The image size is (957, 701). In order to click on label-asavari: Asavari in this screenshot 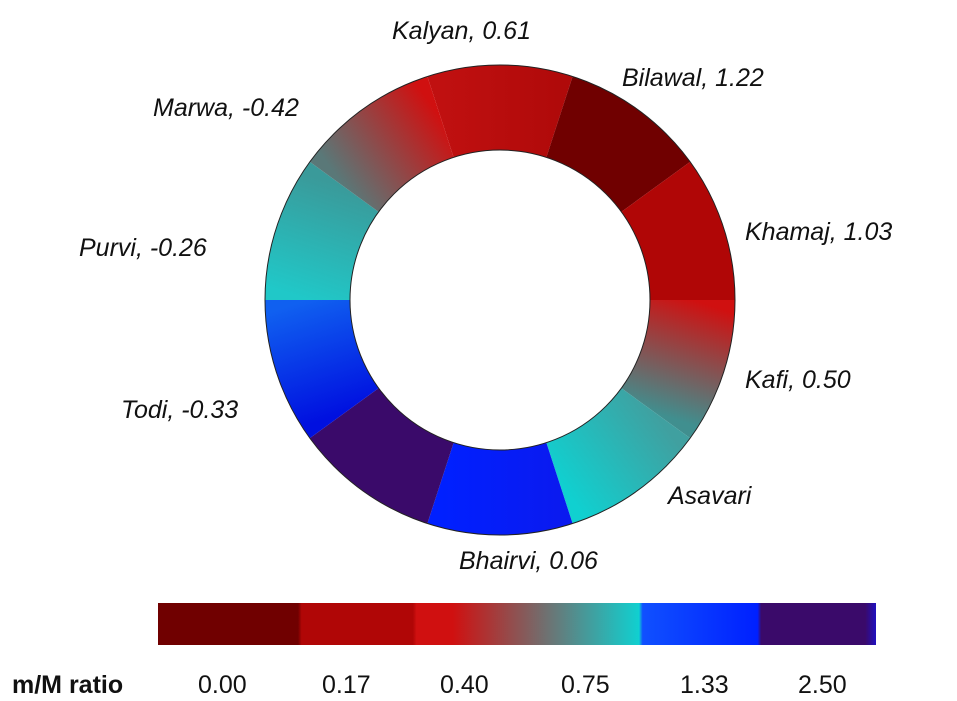, I will do `click(709, 496)`.